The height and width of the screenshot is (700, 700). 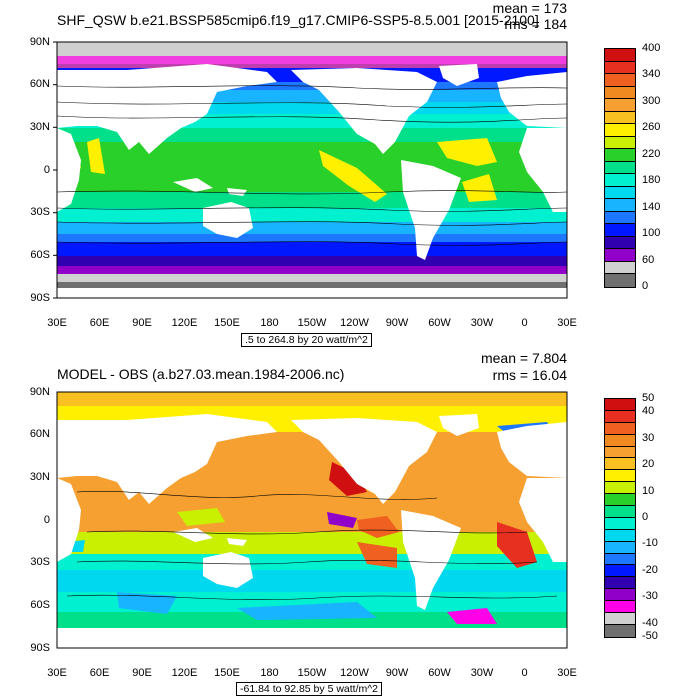 I want to click on panel2-colorbar, so click(x=620, y=518).